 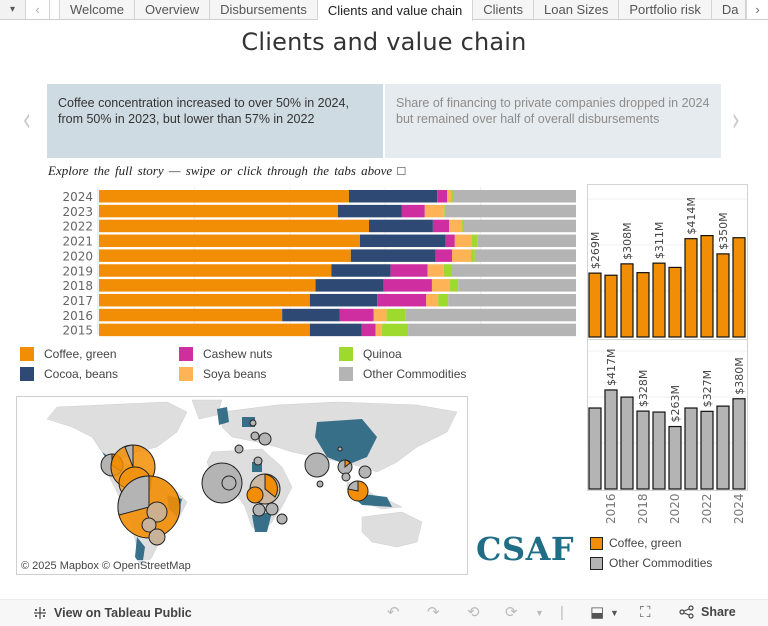 What do you see at coordinates (723, 447) in the screenshot?
I see `other-bar-2023` at bounding box center [723, 447].